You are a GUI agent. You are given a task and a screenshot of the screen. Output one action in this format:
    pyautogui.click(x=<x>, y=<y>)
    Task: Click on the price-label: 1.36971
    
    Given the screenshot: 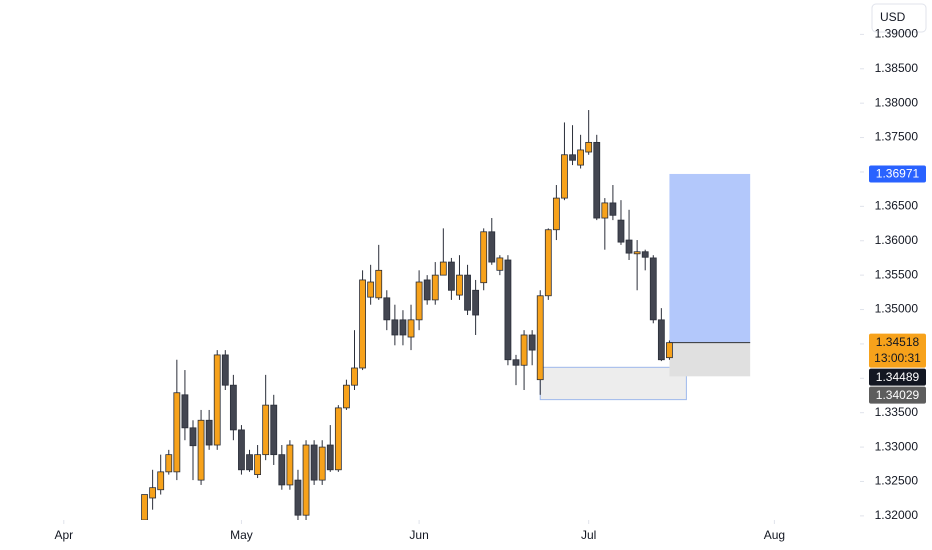 What is the action you would take?
    pyautogui.click(x=898, y=174)
    